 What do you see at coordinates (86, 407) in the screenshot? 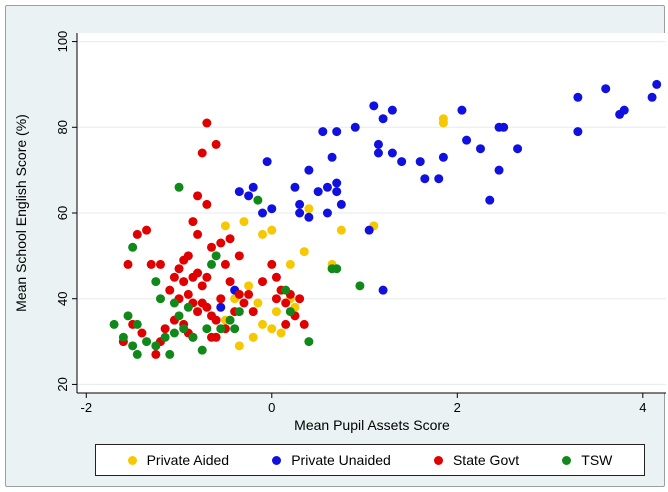
I see `x-tick-label: -2` at bounding box center [86, 407].